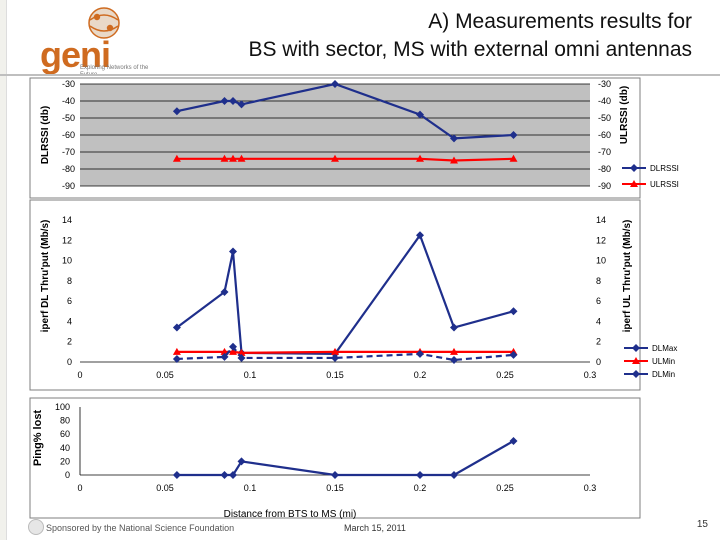 This screenshot has width=720, height=540. What do you see at coordinates (663, 374) in the screenshot?
I see `thruput-legend-DLMin-label: DLMin` at bounding box center [663, 374].